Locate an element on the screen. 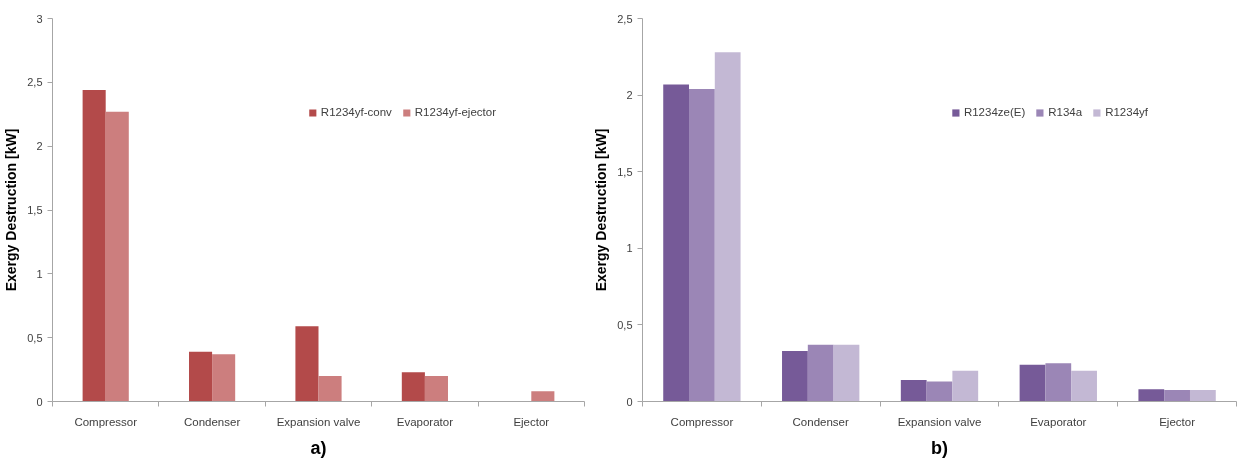  legend-label: R1234yf-conv is located at coordinates (356, 112).